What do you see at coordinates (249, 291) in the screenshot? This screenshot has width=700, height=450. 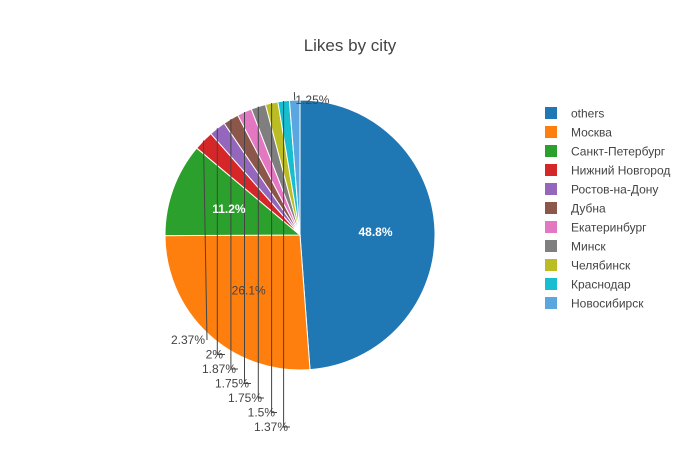 I see `slice-label: 26.1%` at bounding box center [249, 291].